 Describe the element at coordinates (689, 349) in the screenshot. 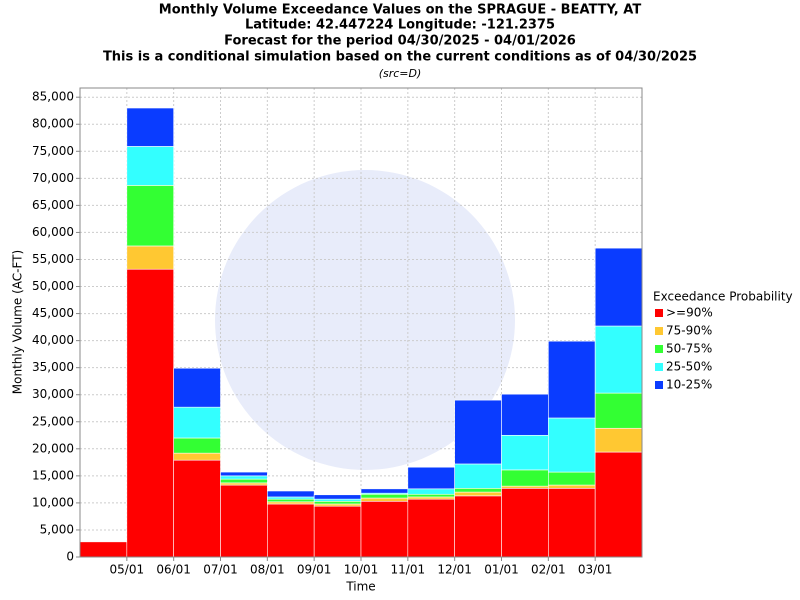

I see `legend-label: 50-75%` at that location.